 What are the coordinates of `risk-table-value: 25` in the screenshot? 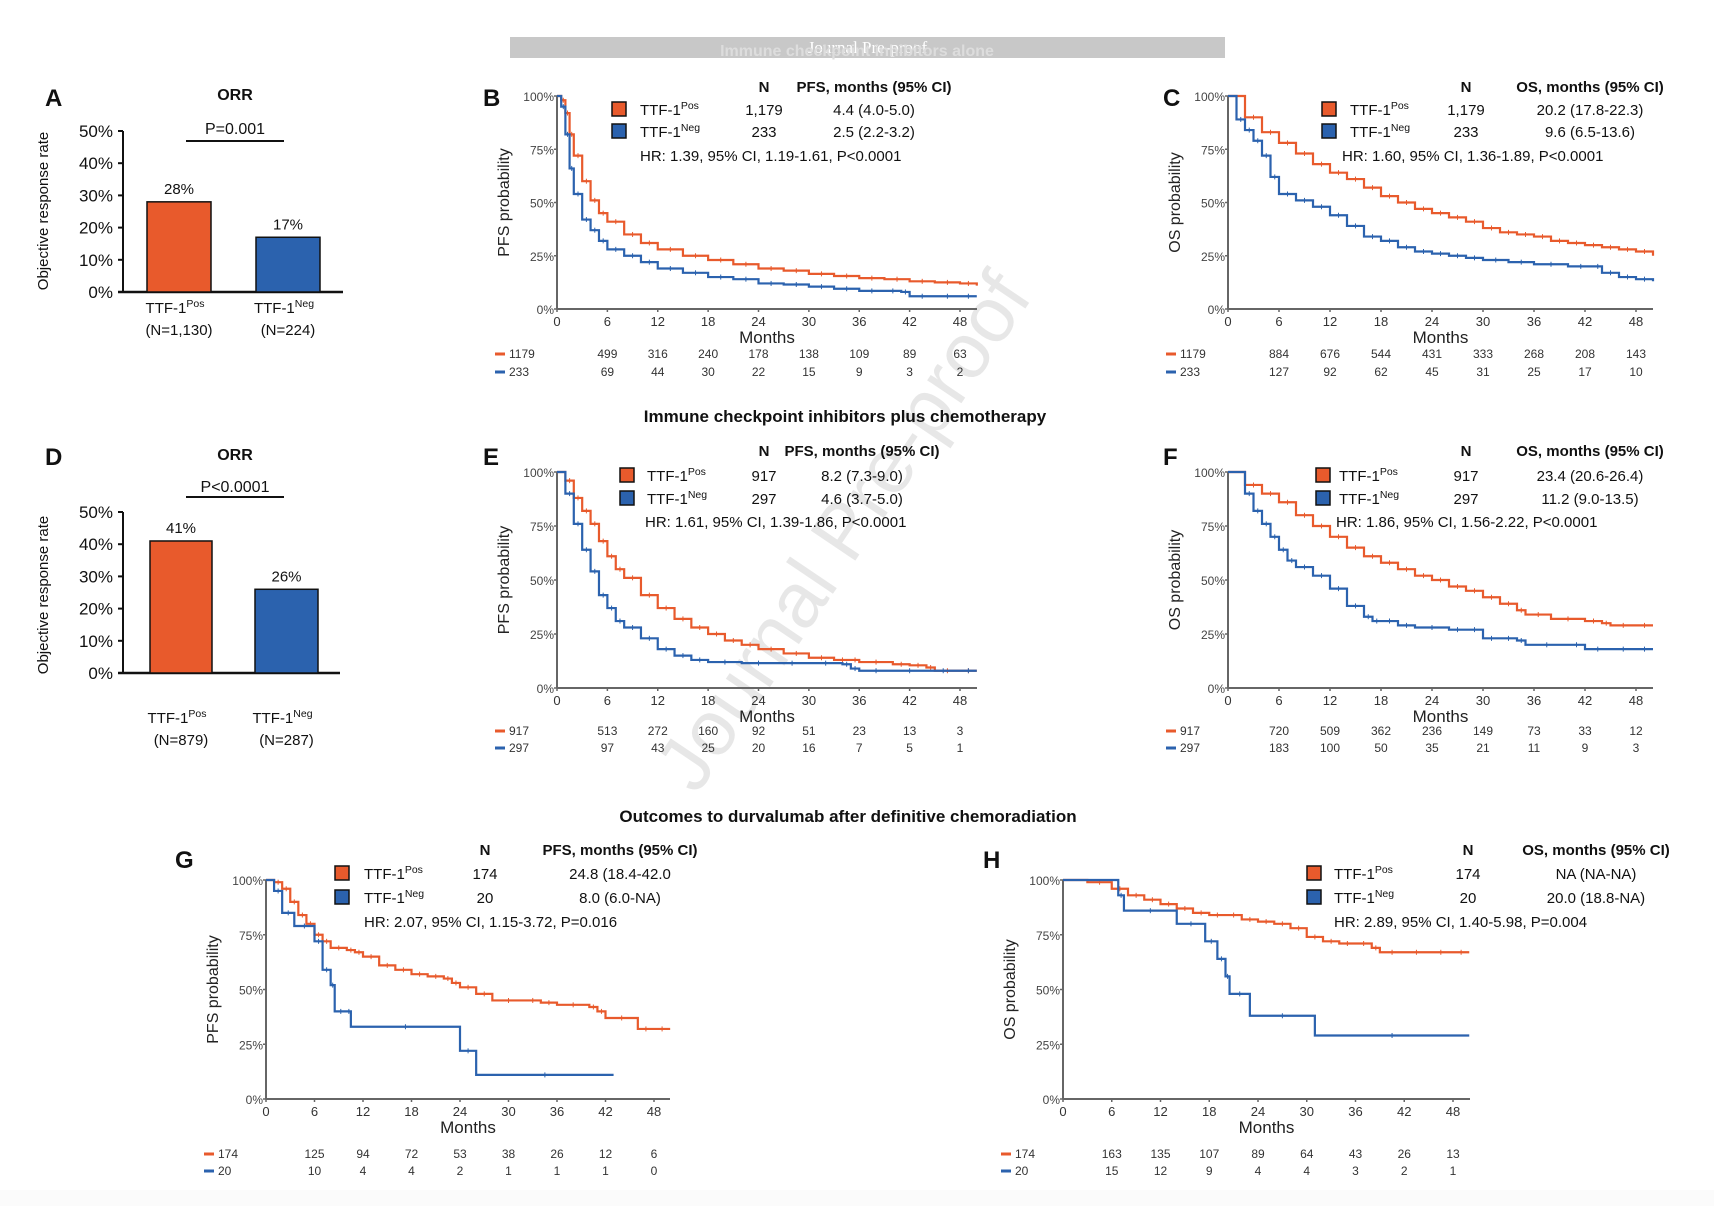 It's located at (1534, 372).